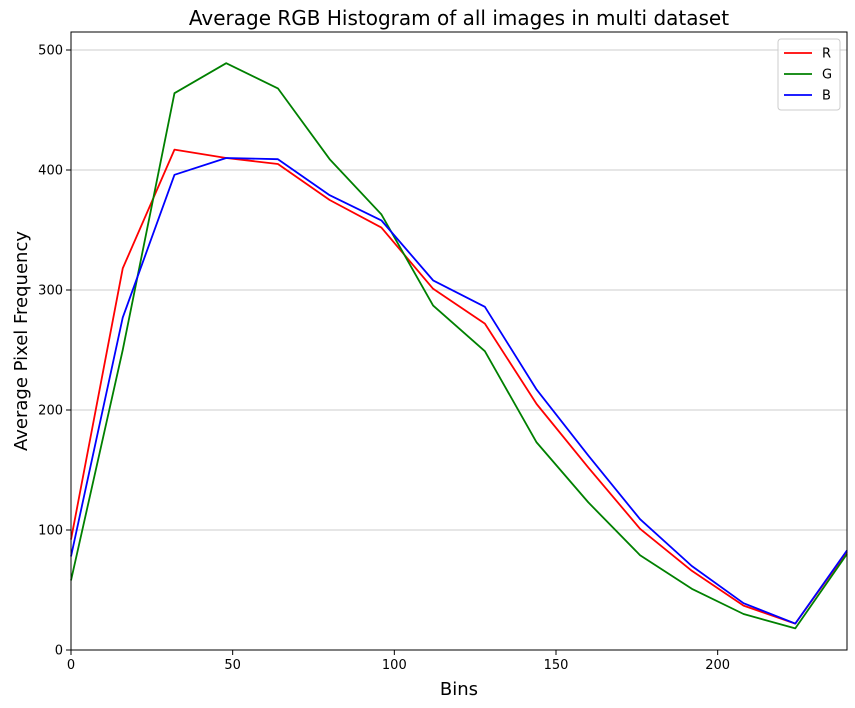 The height and width of the screenshot is (708, 855). I want to click on x-tick-label: 150, so click(556, 665).